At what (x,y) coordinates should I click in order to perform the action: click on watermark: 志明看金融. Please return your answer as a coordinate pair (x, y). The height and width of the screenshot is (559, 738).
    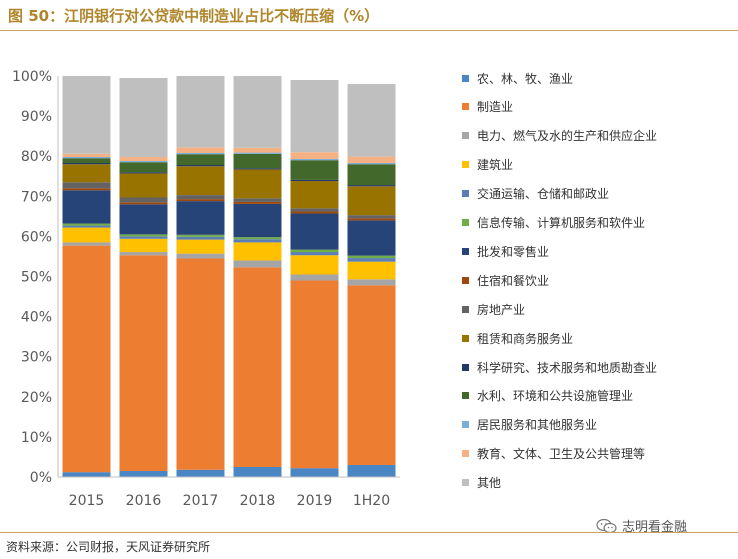
    Looking at the image, I should click on (641, 525).